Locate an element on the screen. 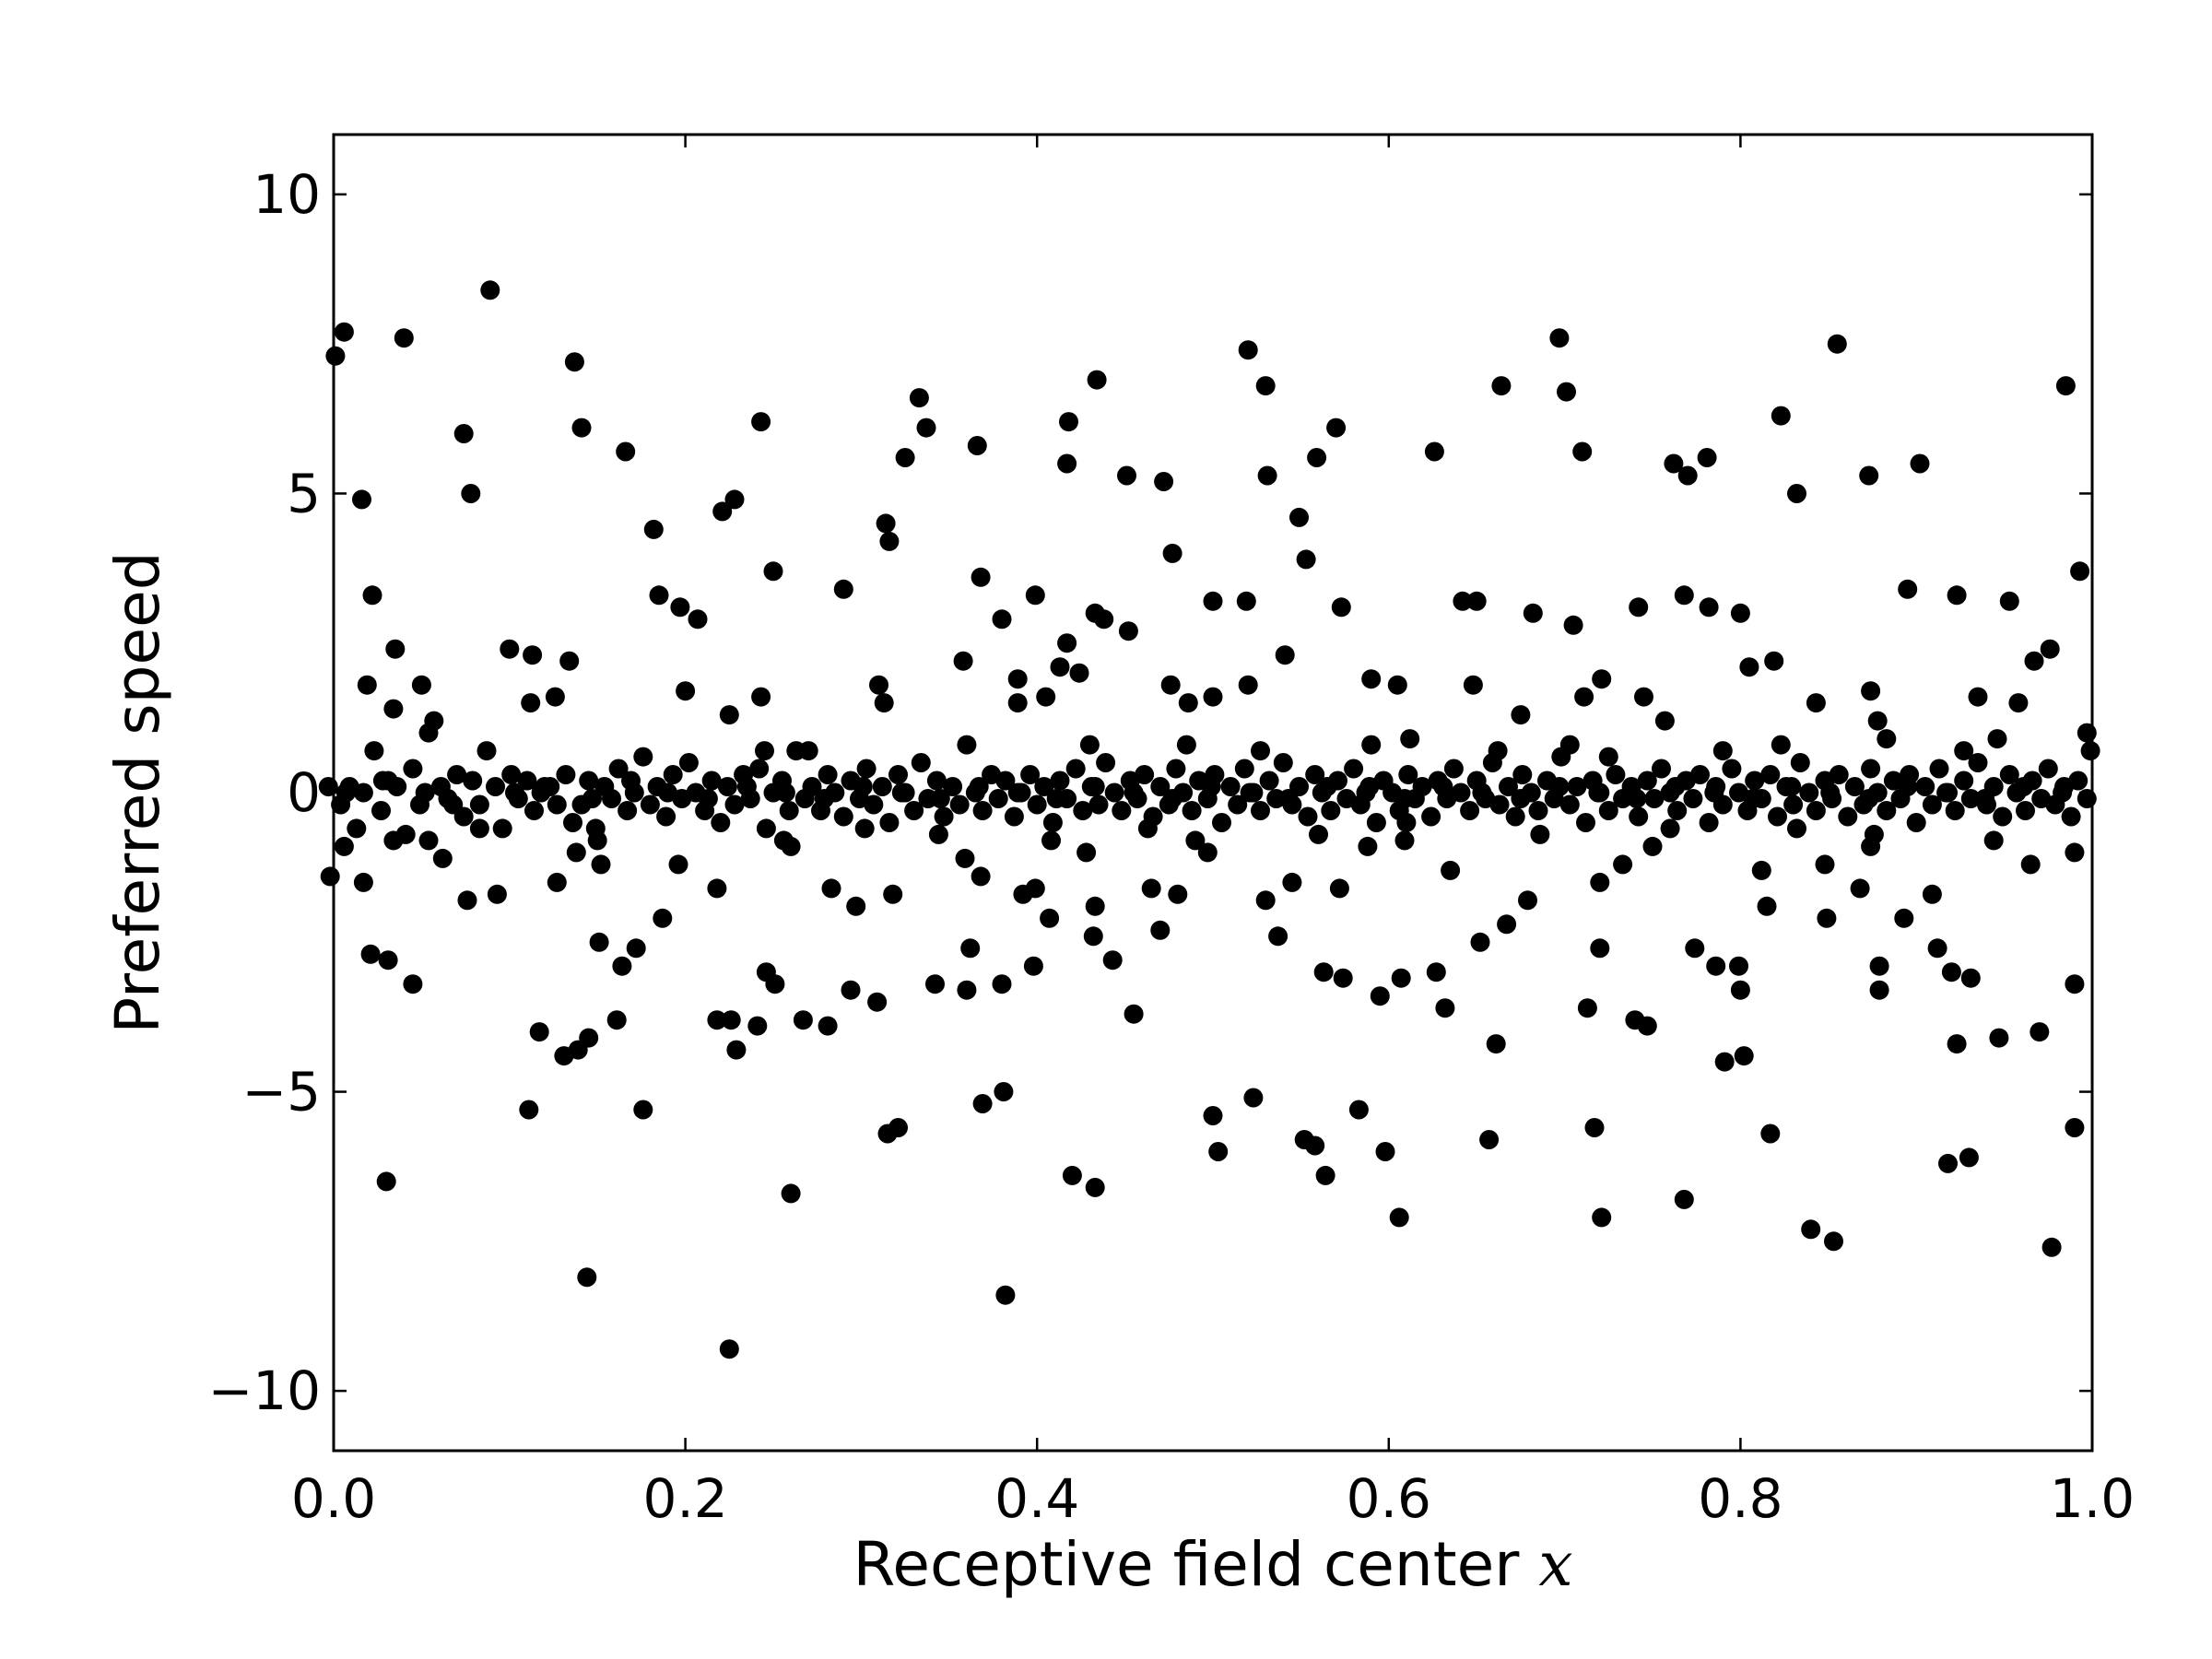  x-axis-label-text: Receptive field center is located at coordinates (1186, 1564).